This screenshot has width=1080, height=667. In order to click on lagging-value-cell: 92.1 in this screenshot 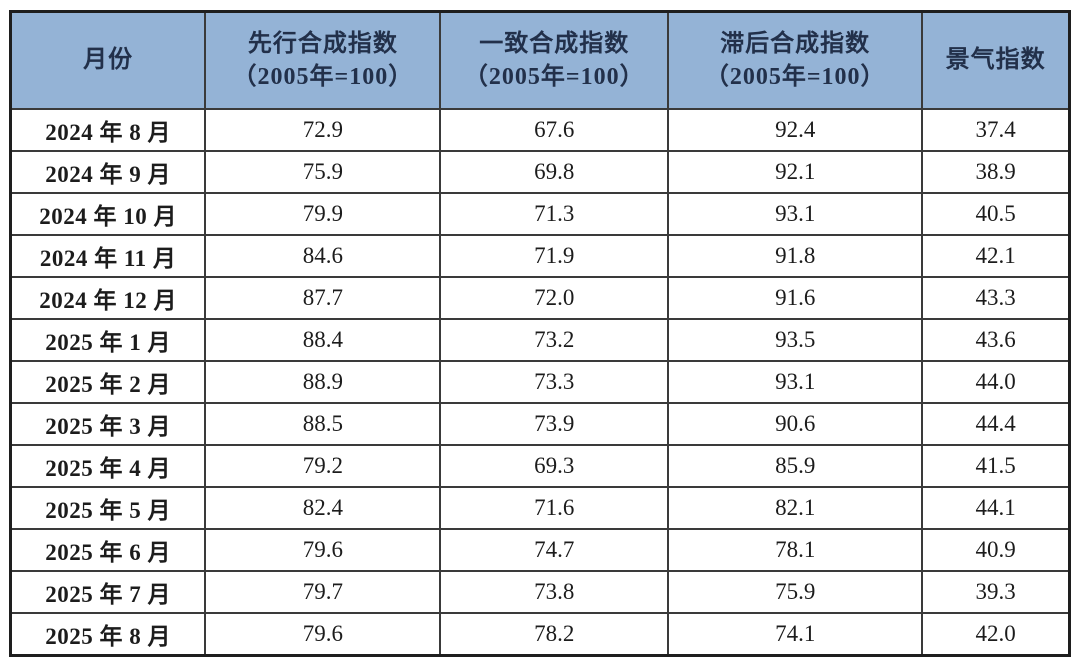, I will do `click(795, 172)`.